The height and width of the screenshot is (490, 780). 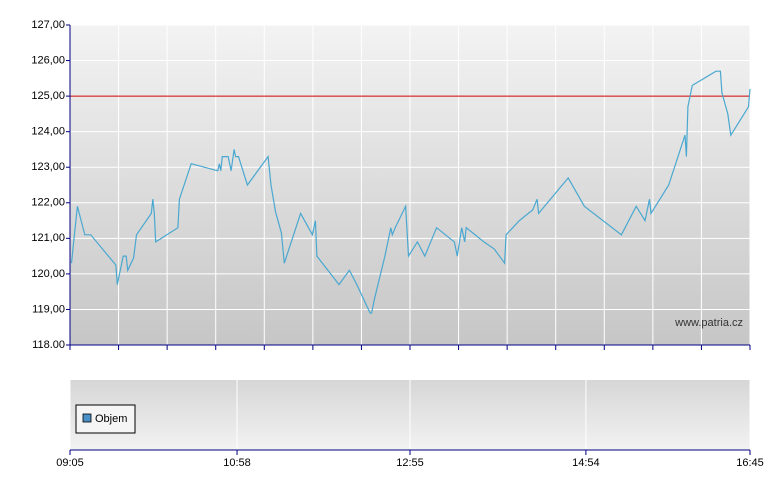 I want to click on y-tick-label: 120,00, so click(x=48, y=274).